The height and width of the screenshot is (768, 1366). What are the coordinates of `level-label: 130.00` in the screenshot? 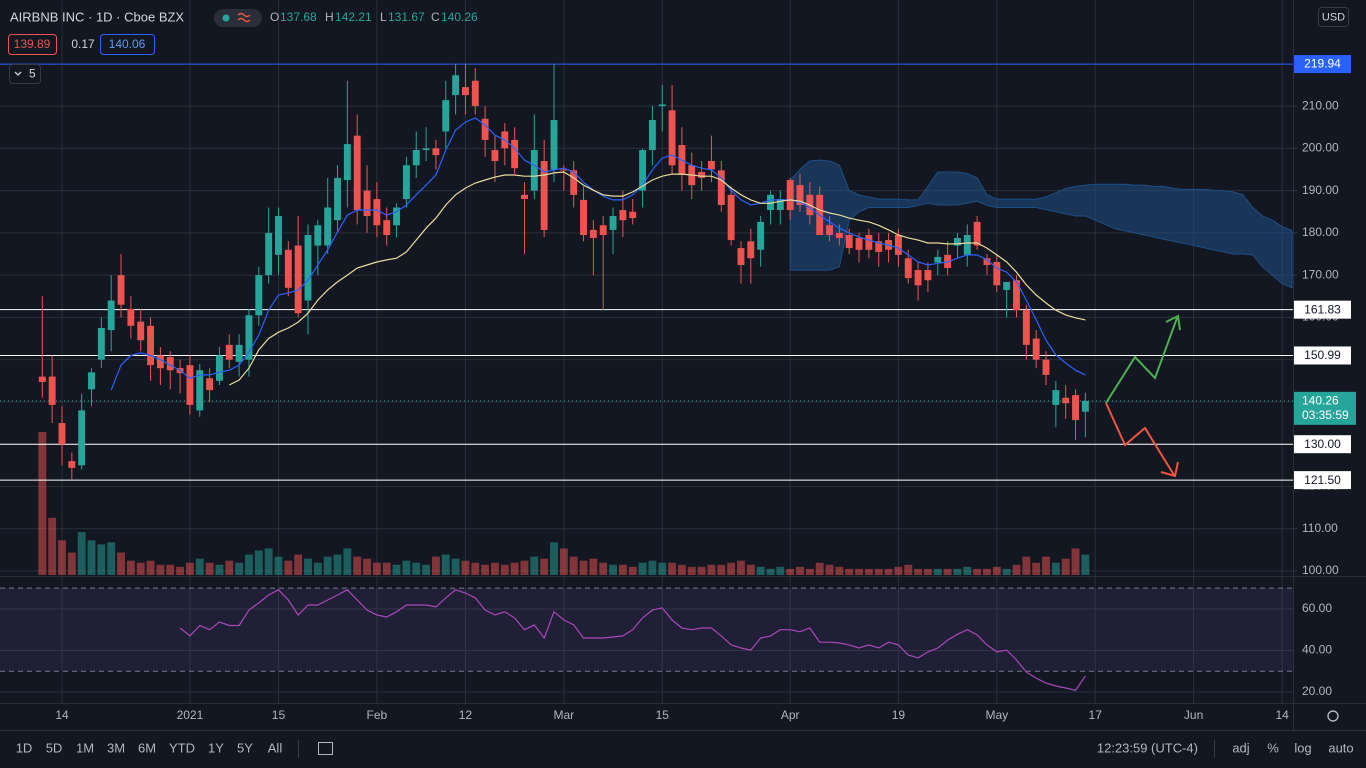 It's located at (1322, 444).